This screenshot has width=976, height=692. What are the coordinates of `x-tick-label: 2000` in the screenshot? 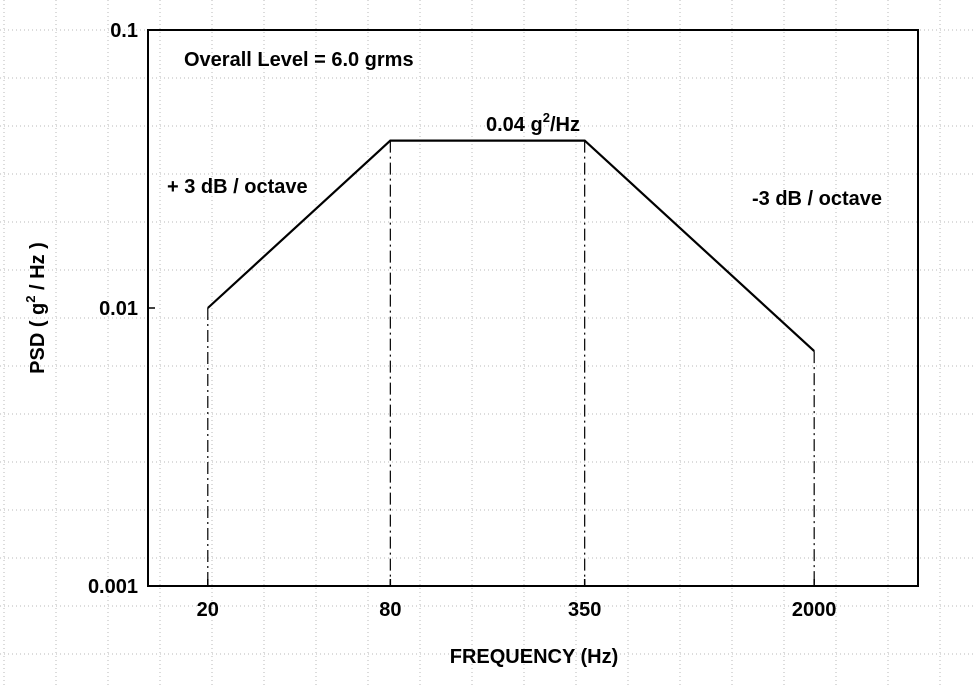 It's located at (814, 610).